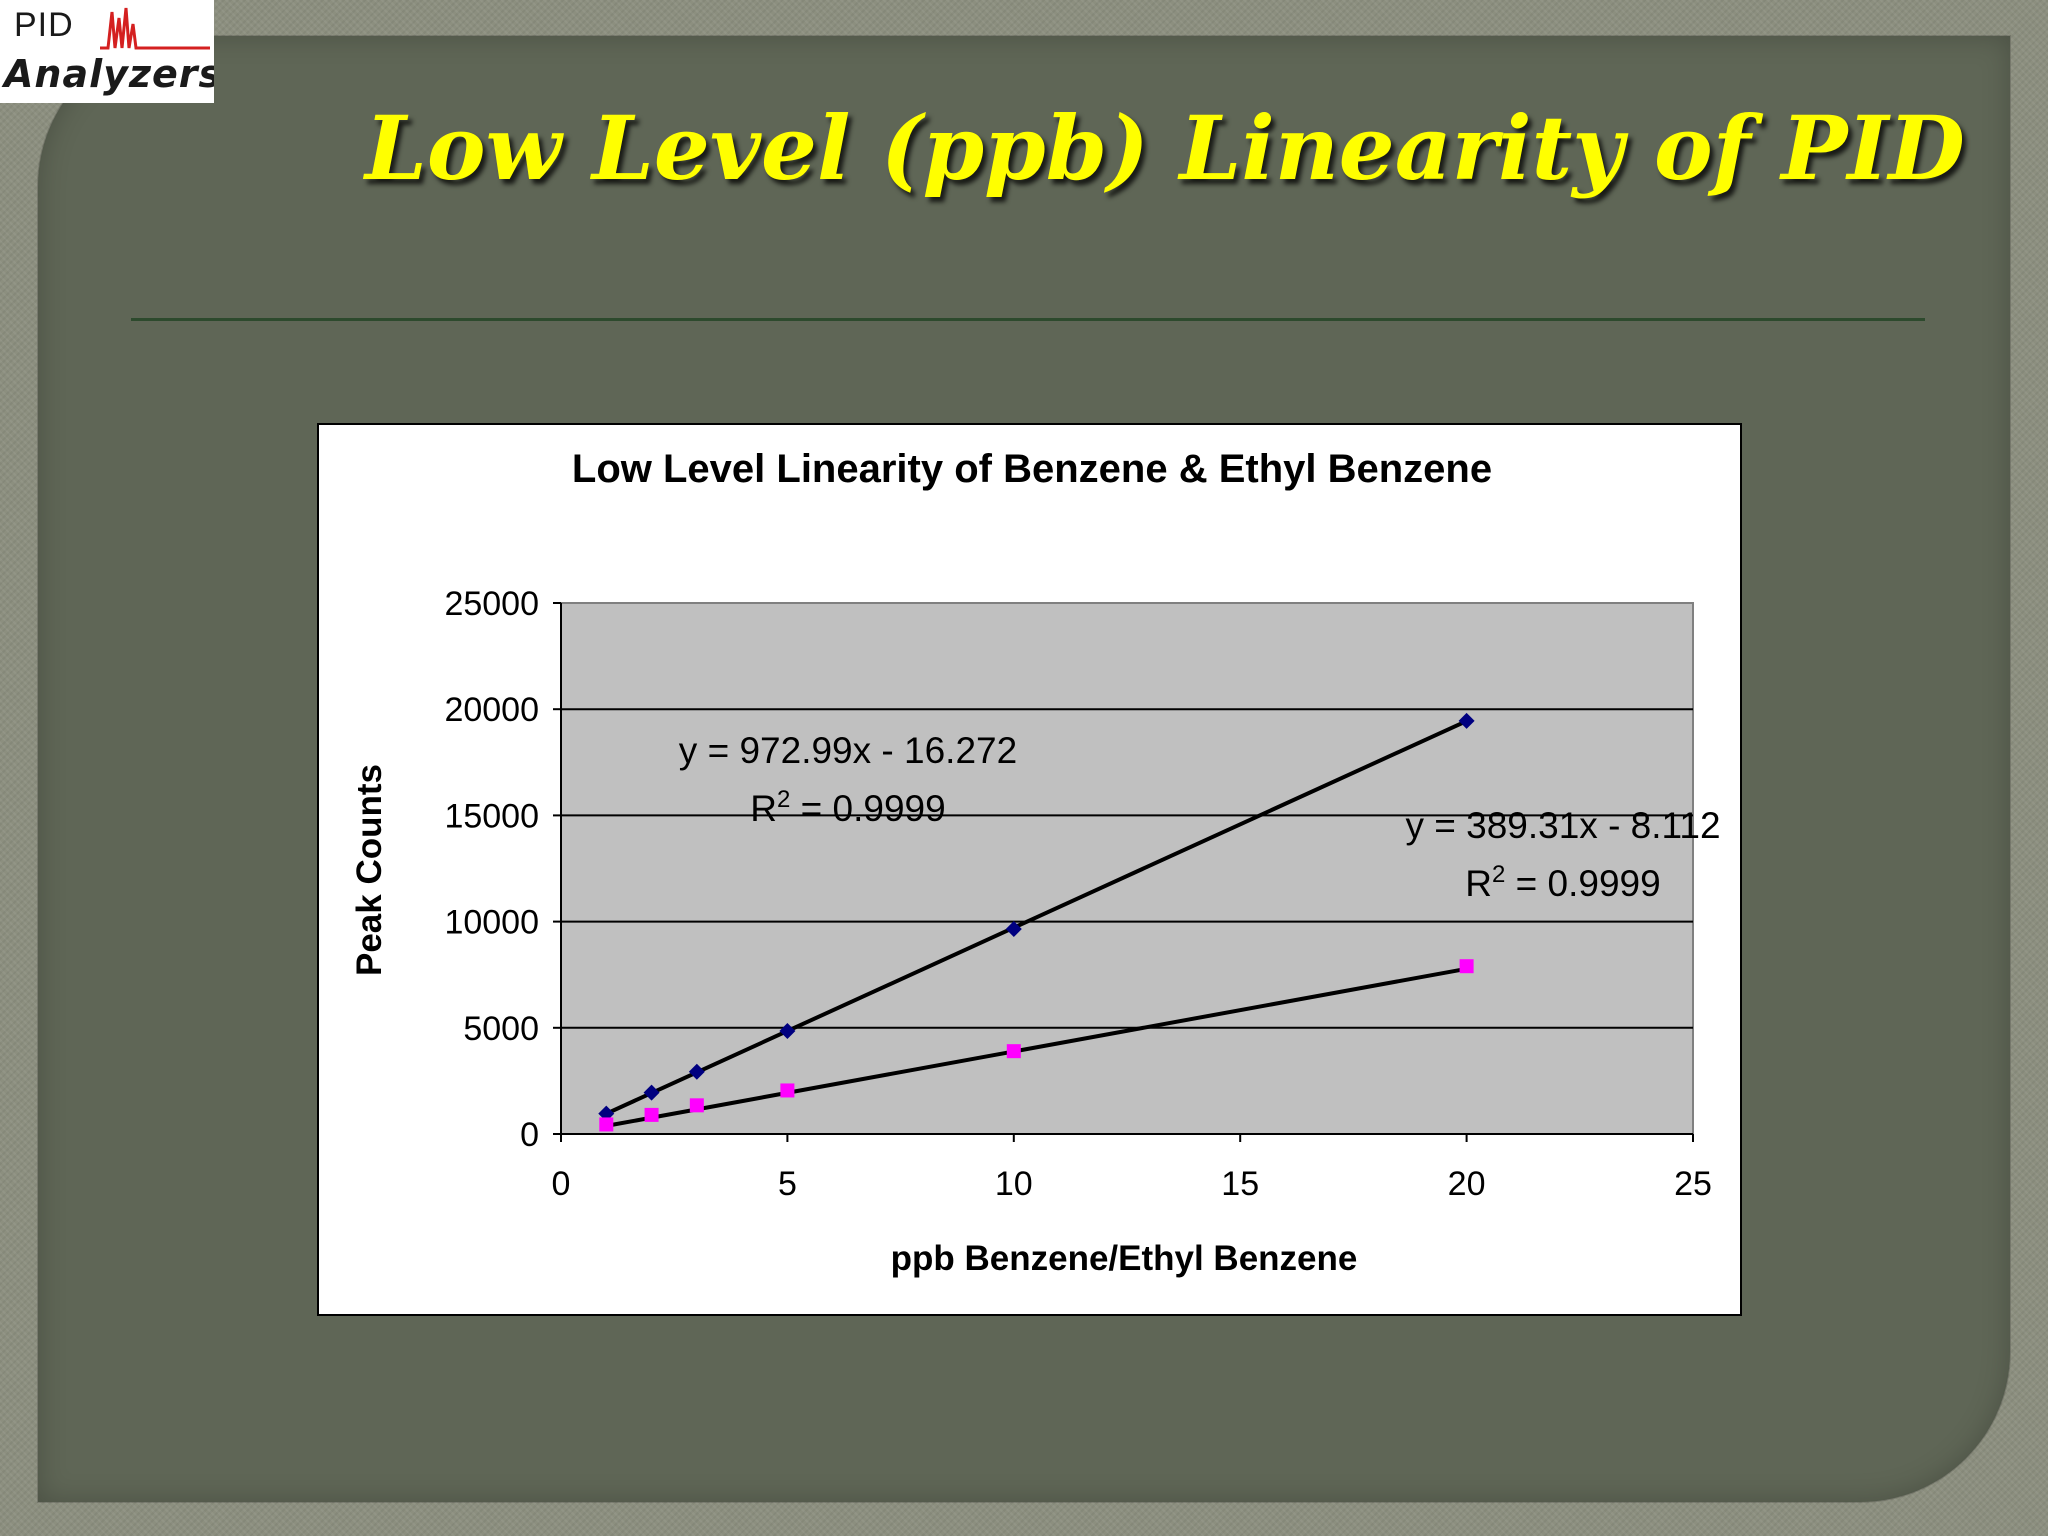 The width and height of the screenshot is (2048, 1536). What do you see at coordinates (501, 1029) in the screenshot?
I see `y-tick-label-1: 5000` at bounding box center [501, 1029].